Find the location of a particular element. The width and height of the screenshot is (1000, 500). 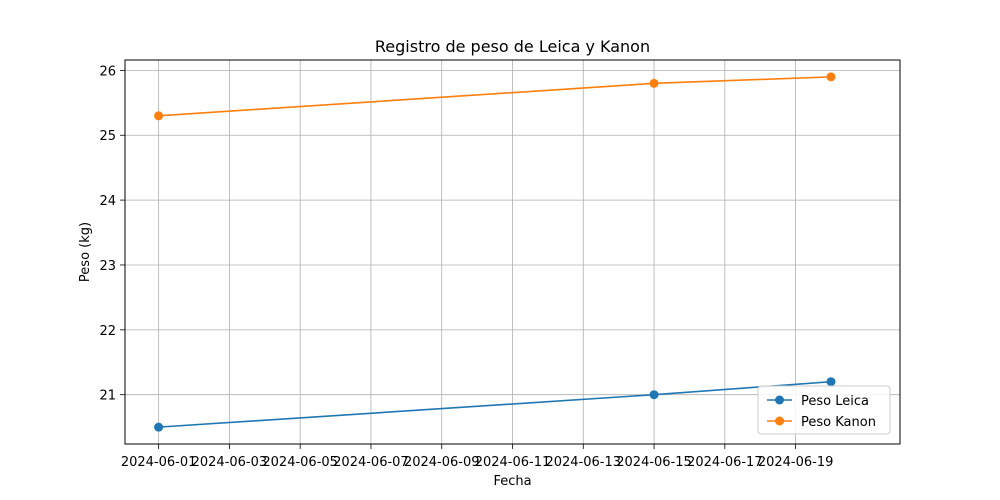

x-tick-label: 2024-06-11 is located at coordinates (513, 462).